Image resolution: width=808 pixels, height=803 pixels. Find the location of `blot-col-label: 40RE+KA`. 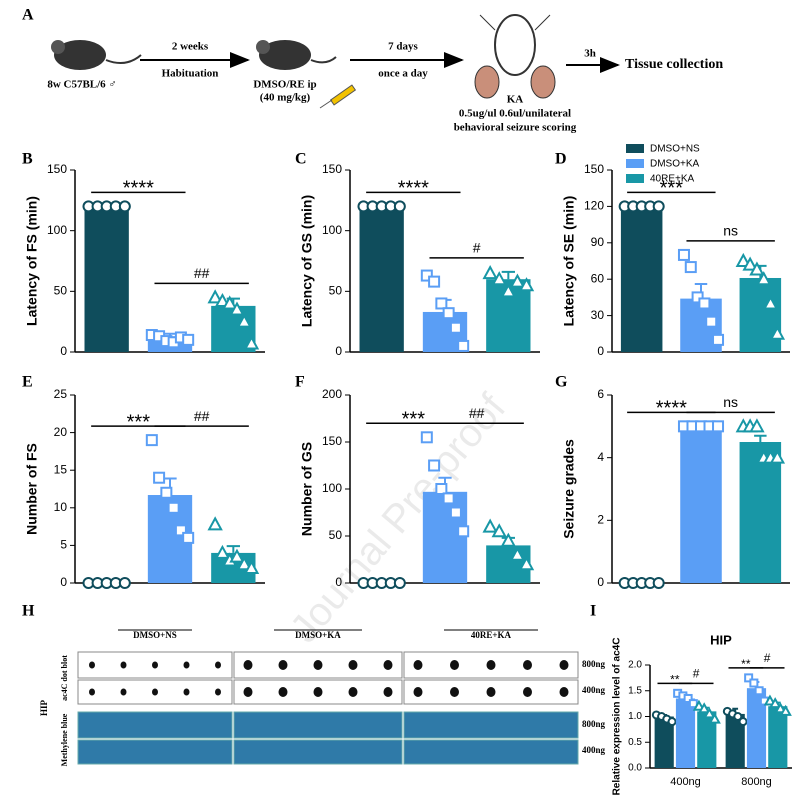

blot-col-label: 40RE+KA is located at coordinates (491, 635).